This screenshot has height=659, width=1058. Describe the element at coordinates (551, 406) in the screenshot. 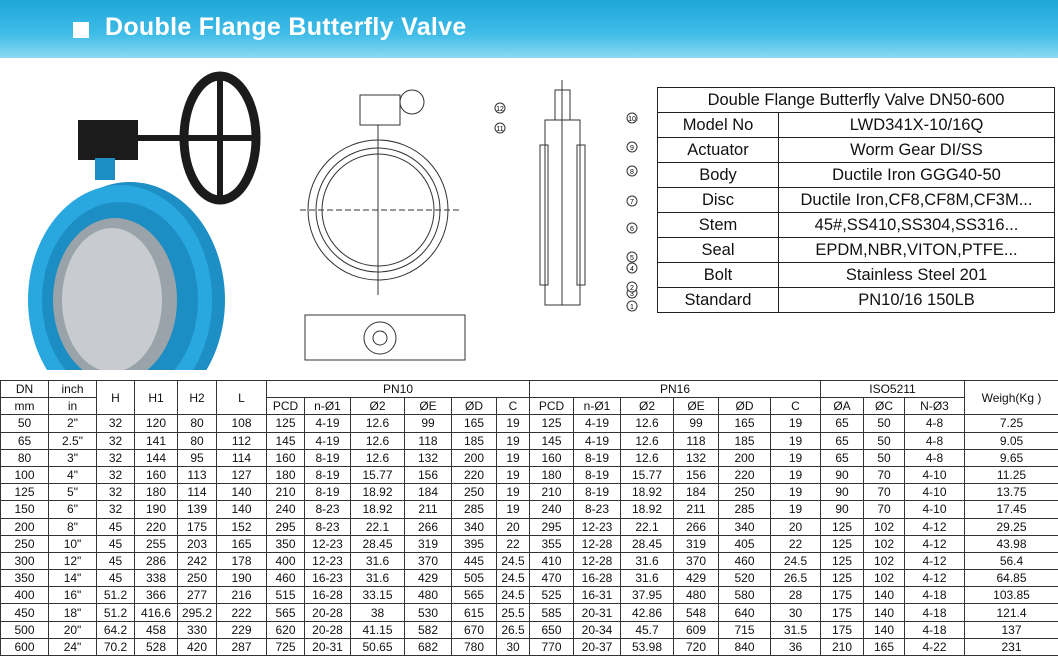

I see `subheader-cell: PCD` at that location.